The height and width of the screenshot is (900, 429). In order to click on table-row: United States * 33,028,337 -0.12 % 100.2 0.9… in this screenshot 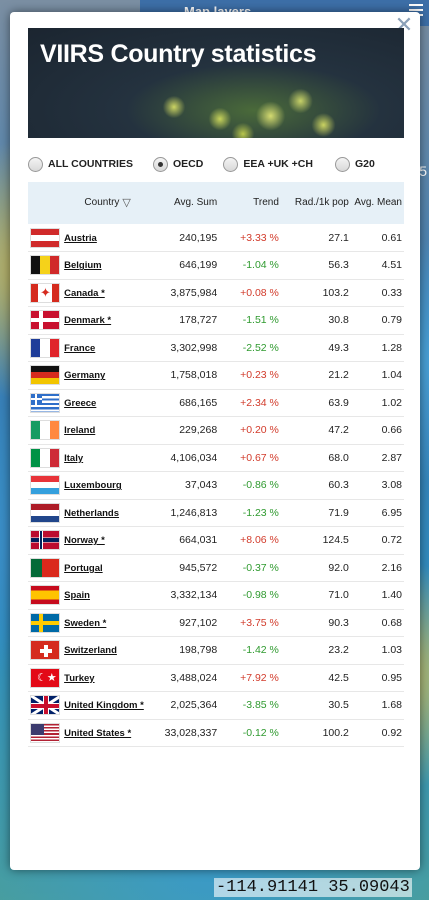, I will do `click(216, 733)`.